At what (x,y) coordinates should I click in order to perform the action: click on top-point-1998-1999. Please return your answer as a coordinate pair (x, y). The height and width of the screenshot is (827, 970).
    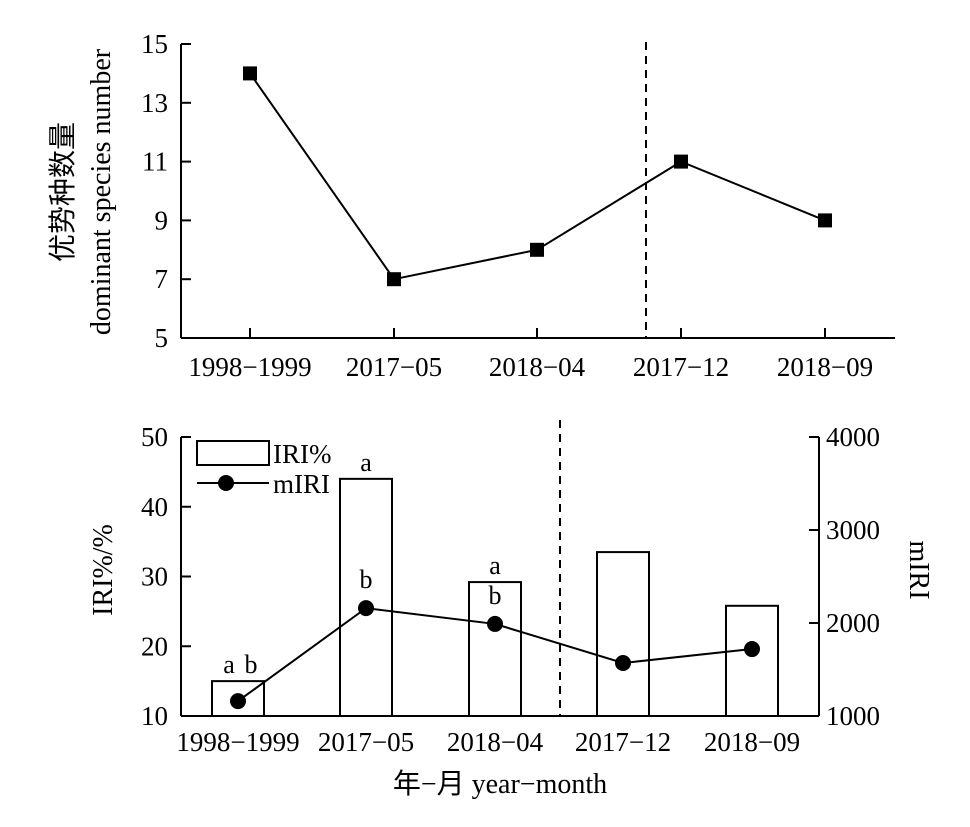
    Looking at the image, I should click on (250, 73).